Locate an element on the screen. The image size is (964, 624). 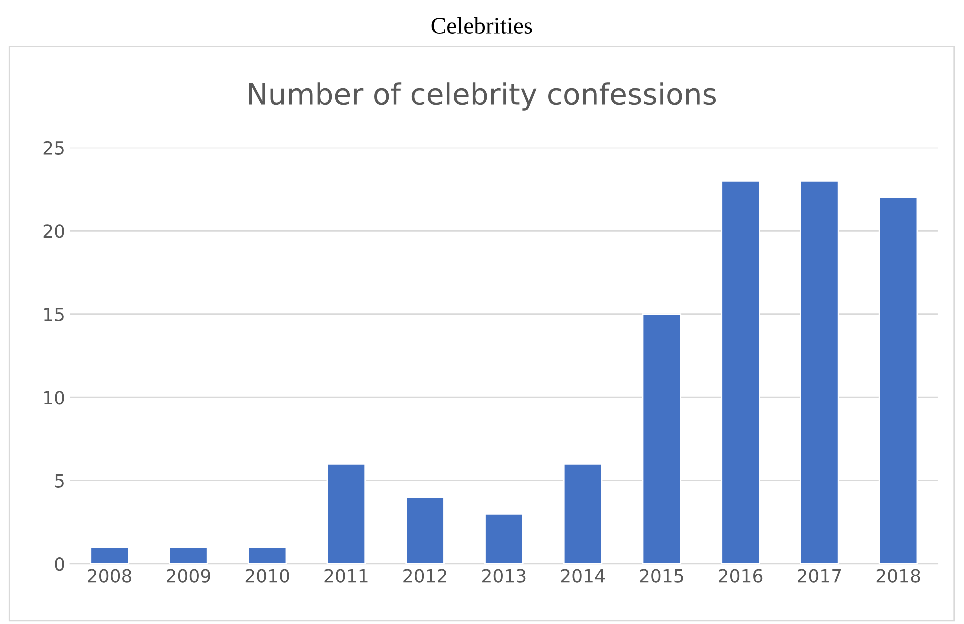
x-tick-label: 2008 is located at coordinates (110, 576).